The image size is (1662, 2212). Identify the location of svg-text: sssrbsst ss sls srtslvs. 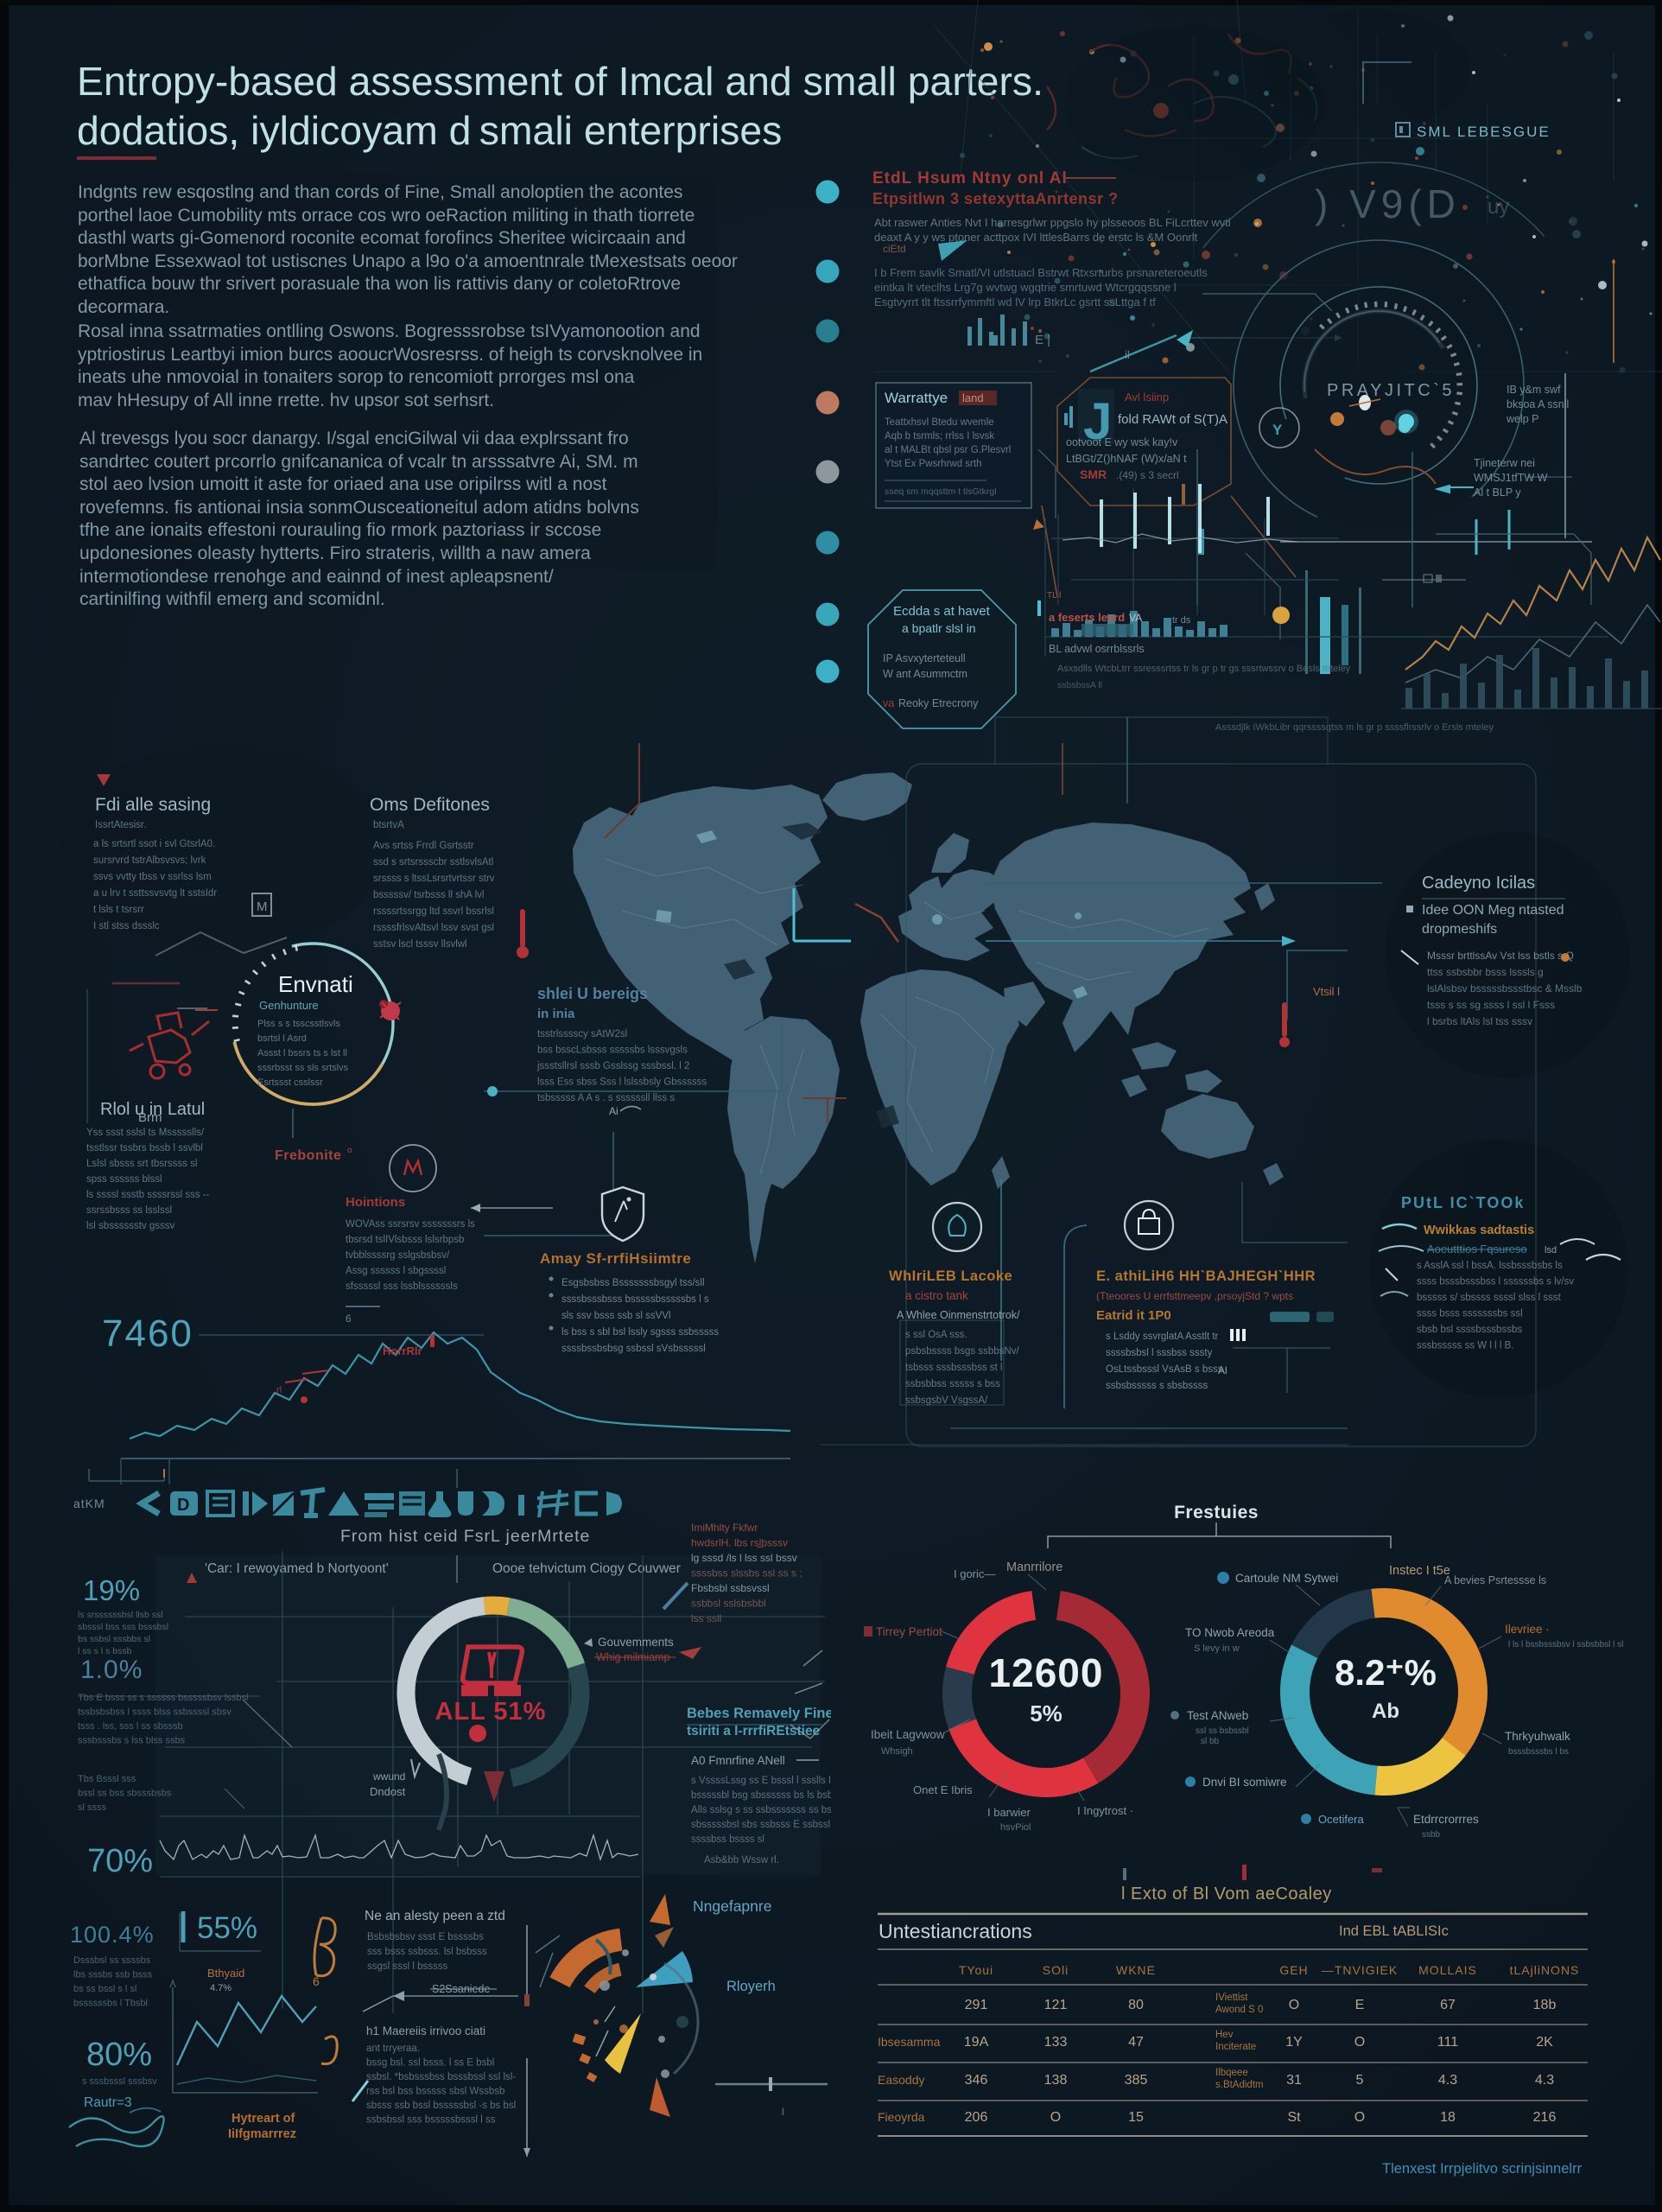
(303, 1068).